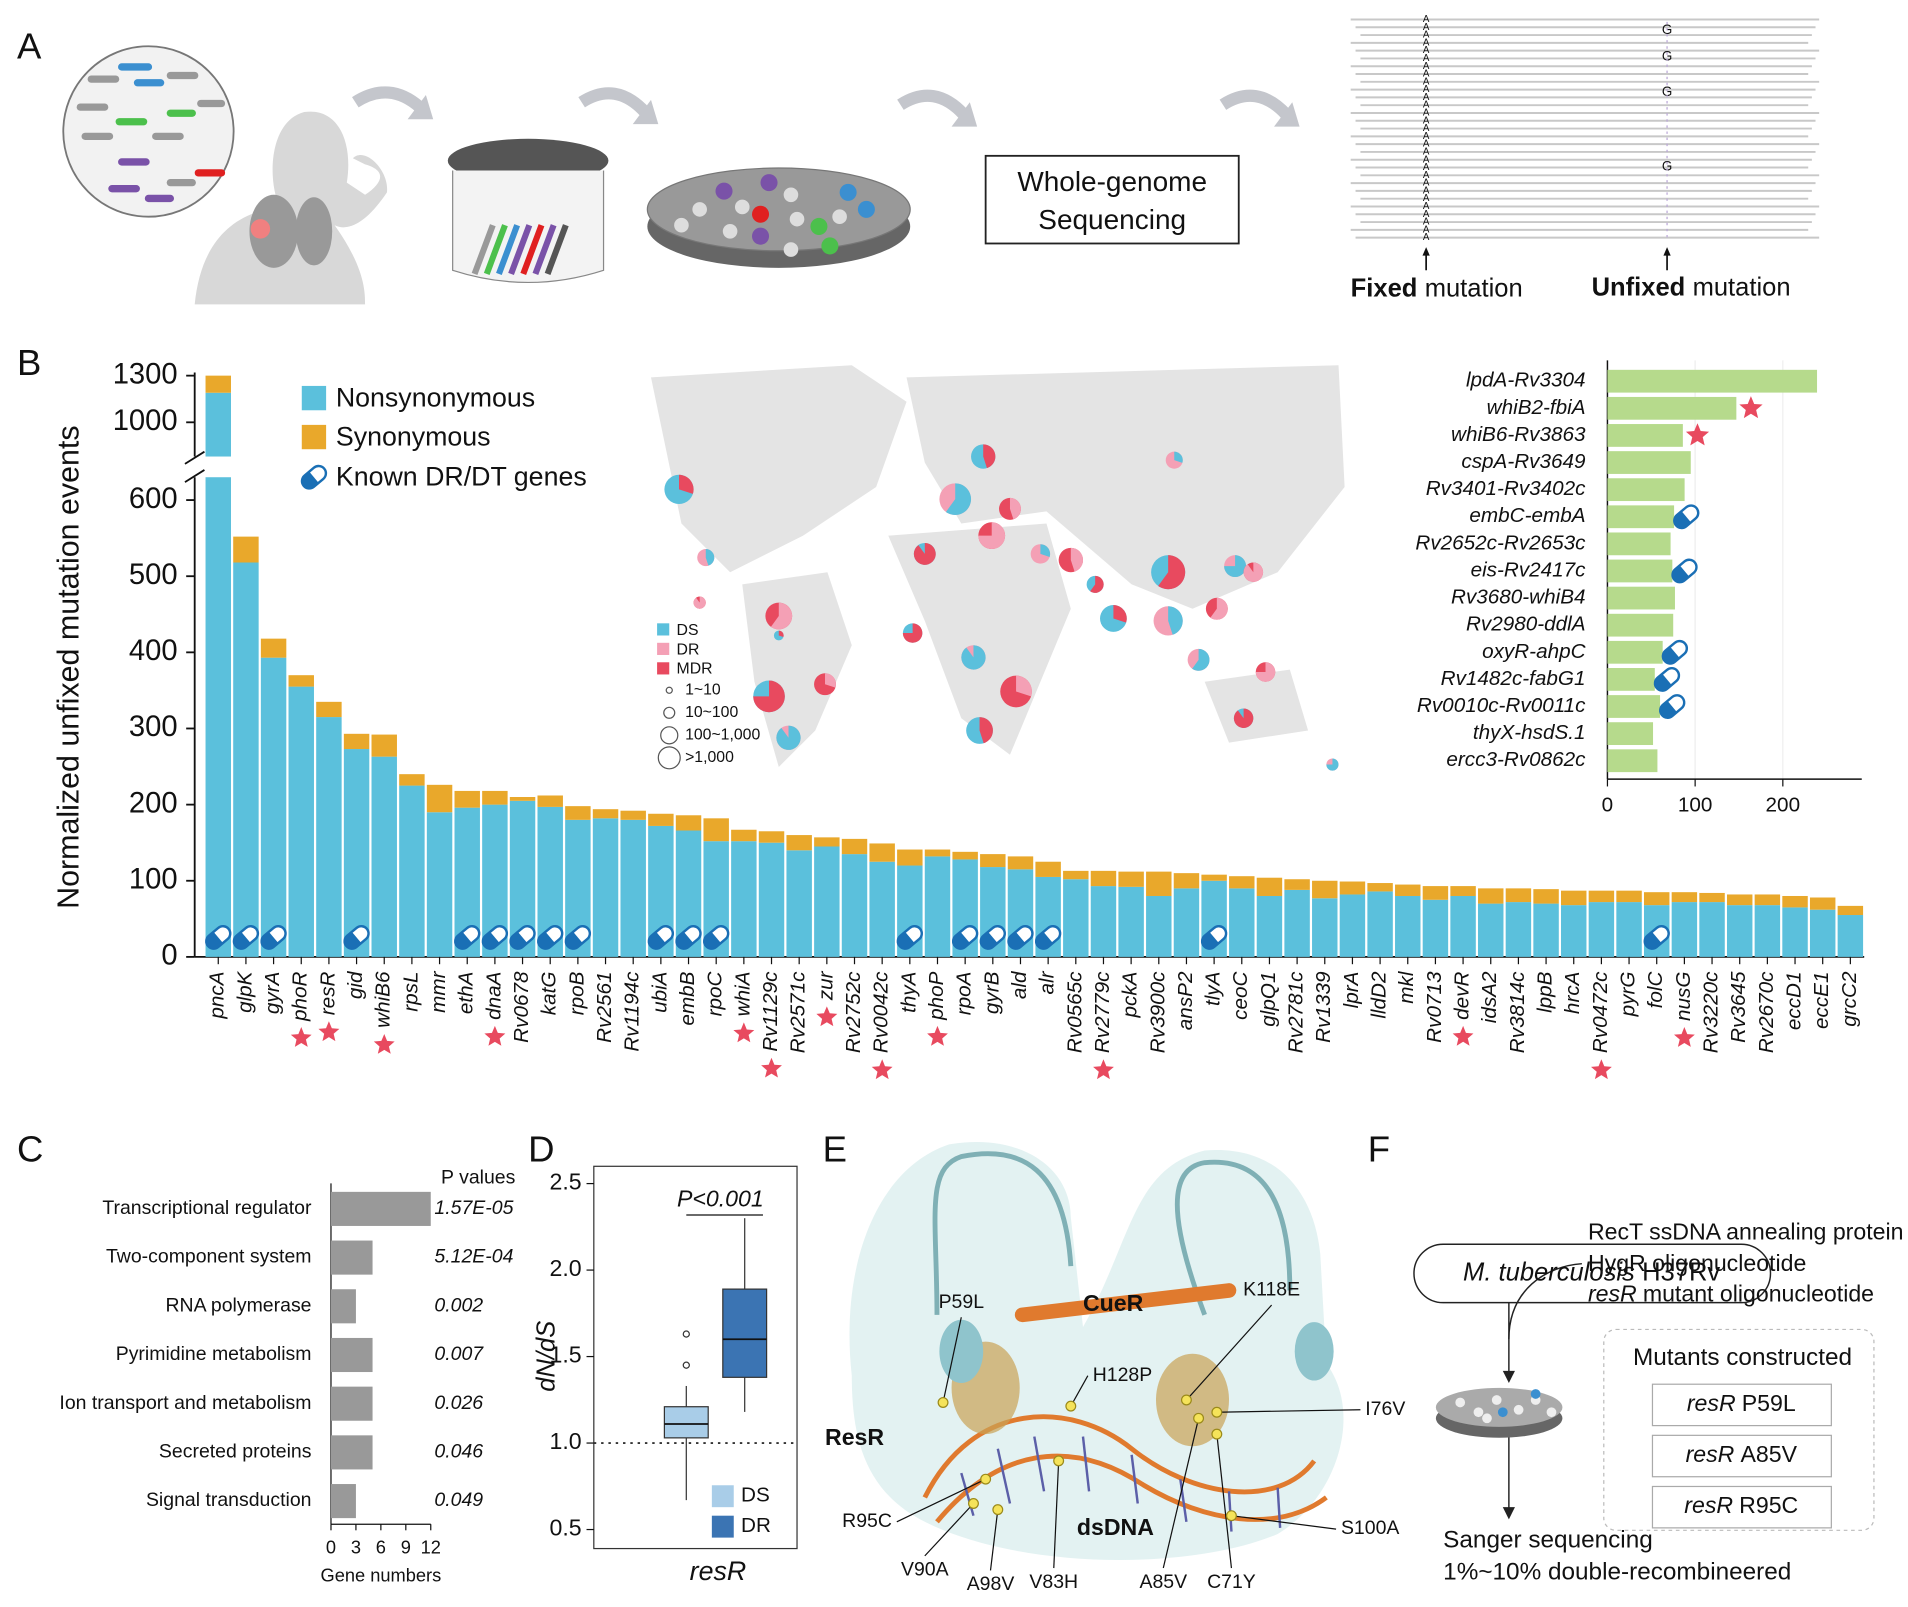 The image size is (1908, 1607). Describe the element at coordinates (936, 996) in the screenshot. I see `x-tick-label: phoP` at that location.